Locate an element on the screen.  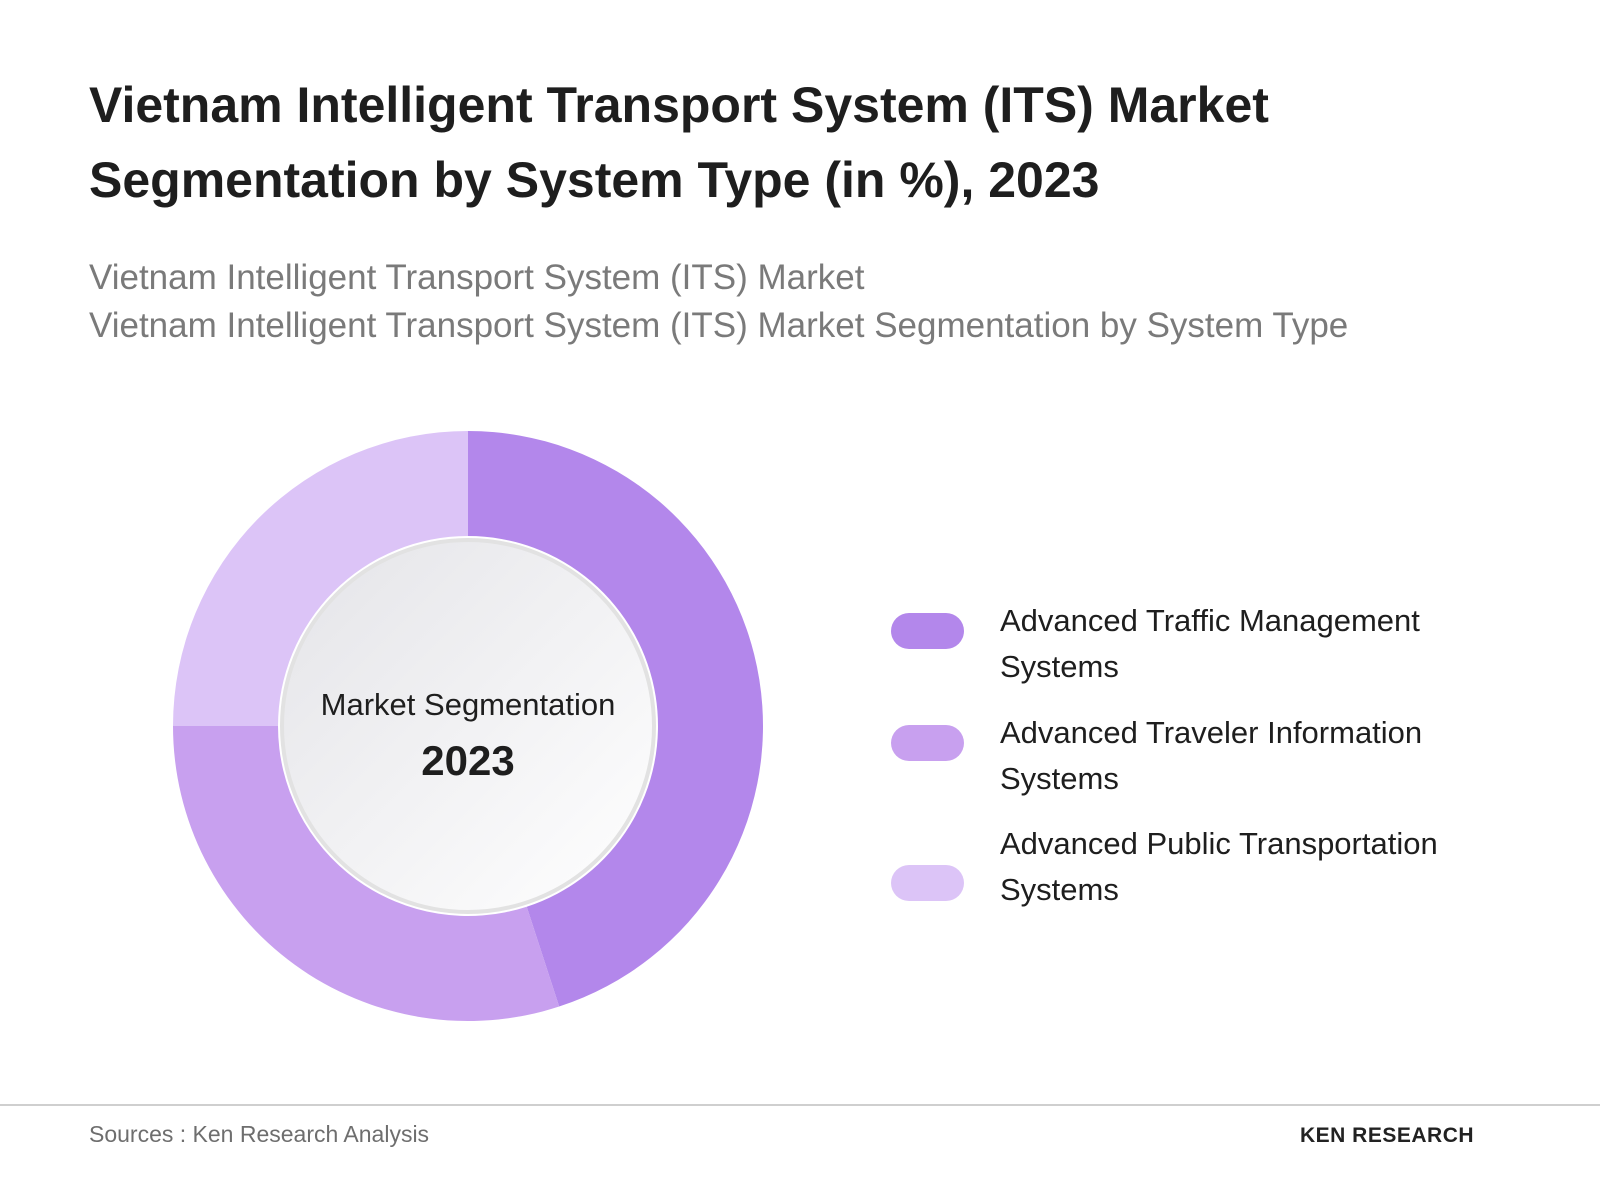
center-disc is located at coordinates (468, 726).